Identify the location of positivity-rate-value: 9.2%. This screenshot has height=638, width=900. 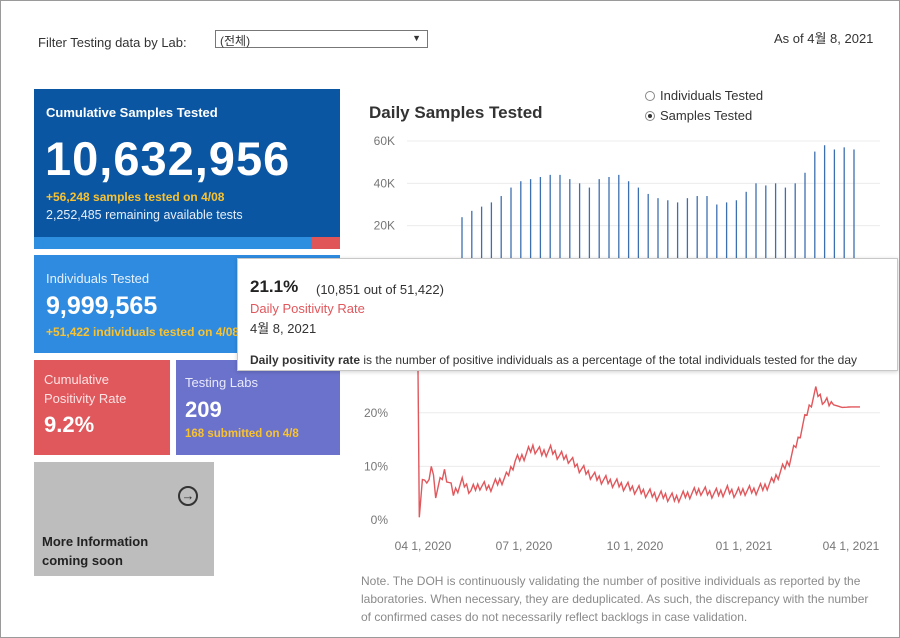
(69, 424).